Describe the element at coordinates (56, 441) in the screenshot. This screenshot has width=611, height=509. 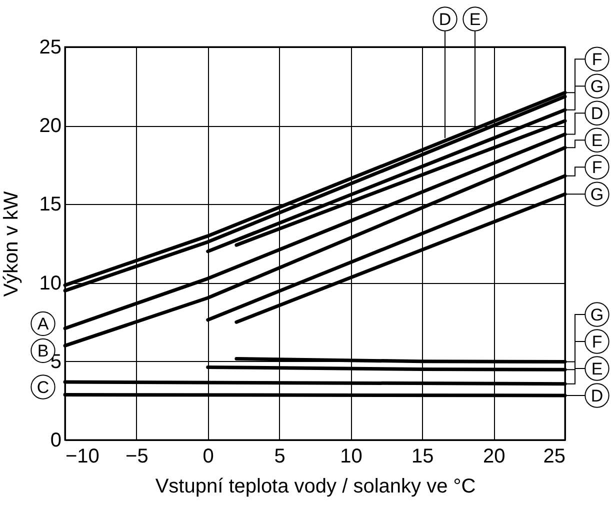
I see `y-tick-label: 0` at that location.